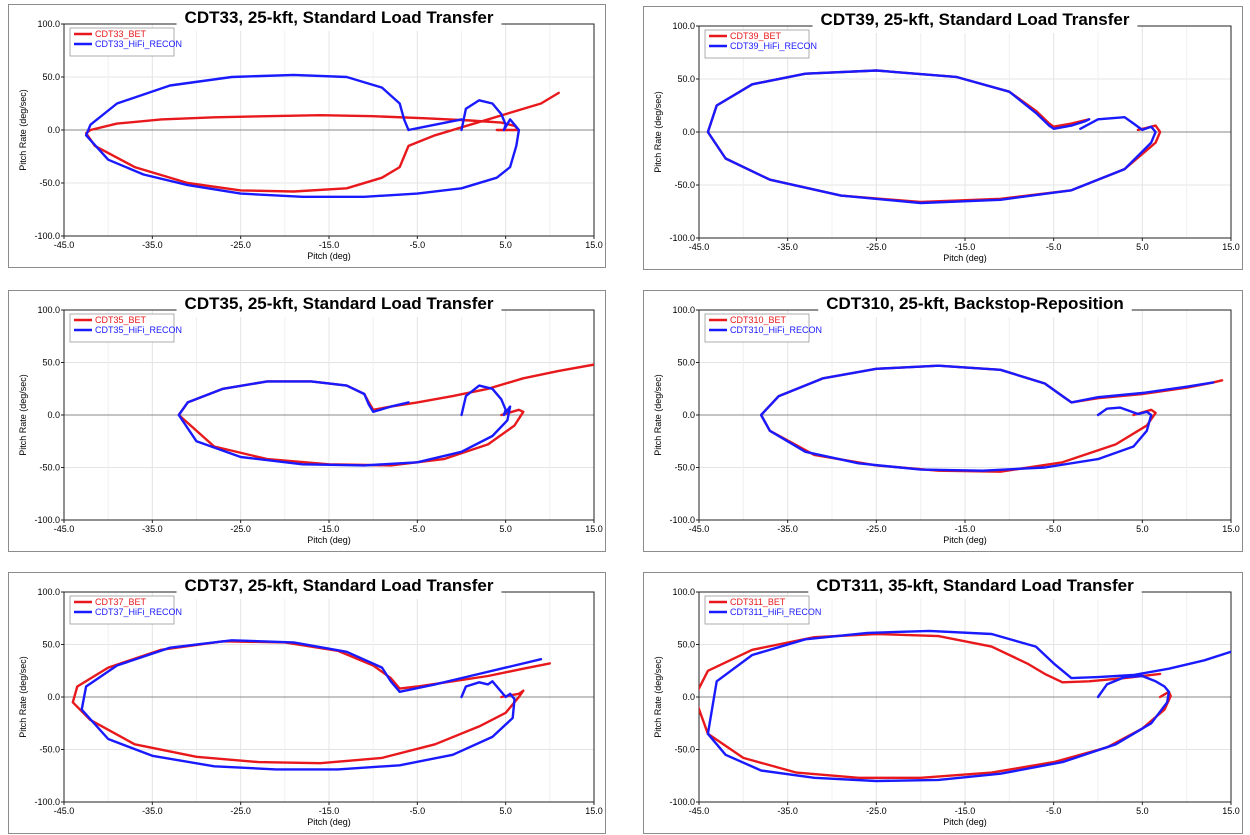  Describe the element at coordinates (138, 612) in the screenshot. I see `legend-item-cdt37-hifi-recon: CDT37_HiFi_RECON` at that location.